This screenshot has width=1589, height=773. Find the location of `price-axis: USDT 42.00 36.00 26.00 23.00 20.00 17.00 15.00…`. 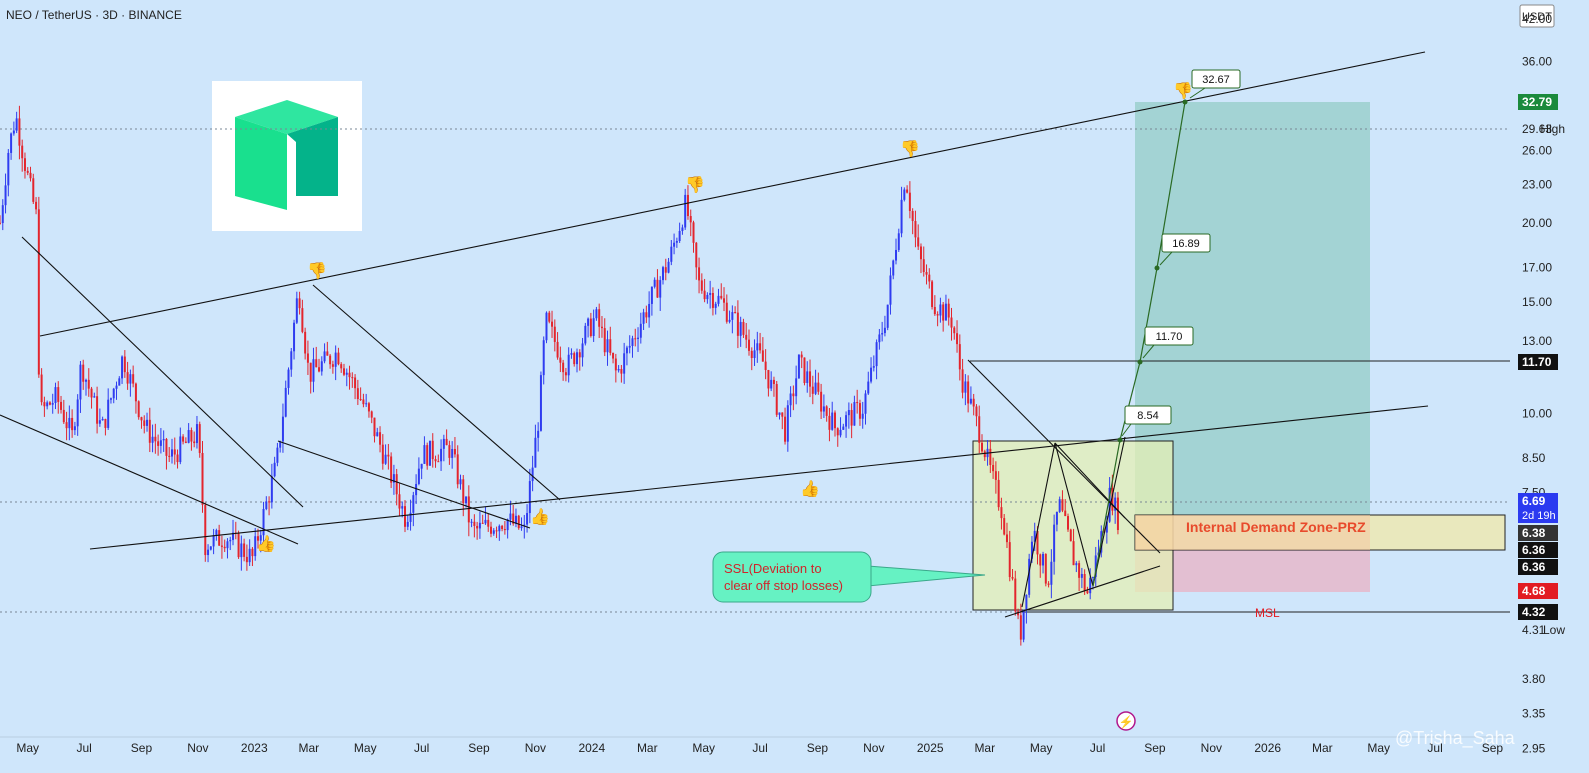

price-axis: USDT 42.00 36.00 26.00 23.00 20.00 17.00 15.00… is located at coordinates (1550, 378).